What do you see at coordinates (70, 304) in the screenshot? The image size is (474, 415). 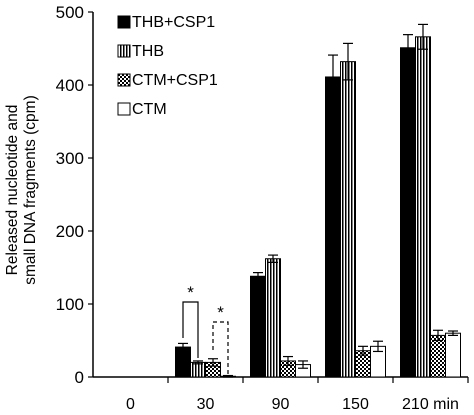 I see `y-tick-label: 100` at bounding box center [70, 304].